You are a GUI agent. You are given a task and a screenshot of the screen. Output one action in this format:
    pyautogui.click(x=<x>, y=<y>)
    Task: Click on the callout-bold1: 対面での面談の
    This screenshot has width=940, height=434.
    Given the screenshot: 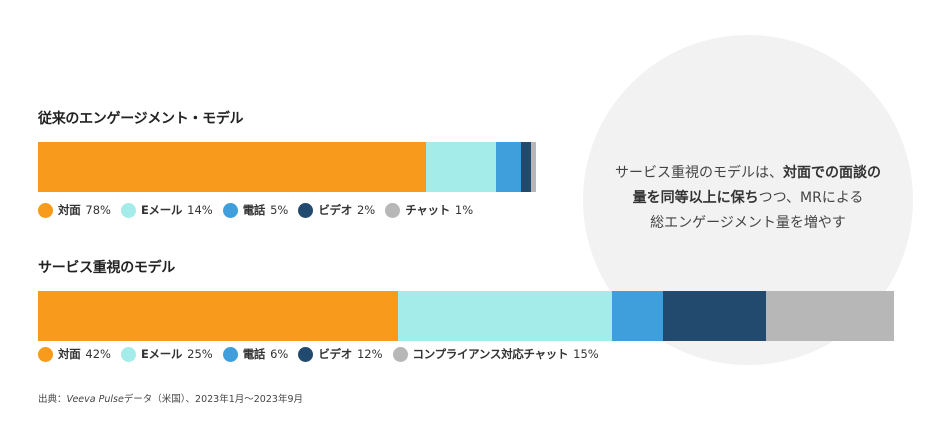 What is the action you would take?
    pyautogui.click(x=832, y=173)
    